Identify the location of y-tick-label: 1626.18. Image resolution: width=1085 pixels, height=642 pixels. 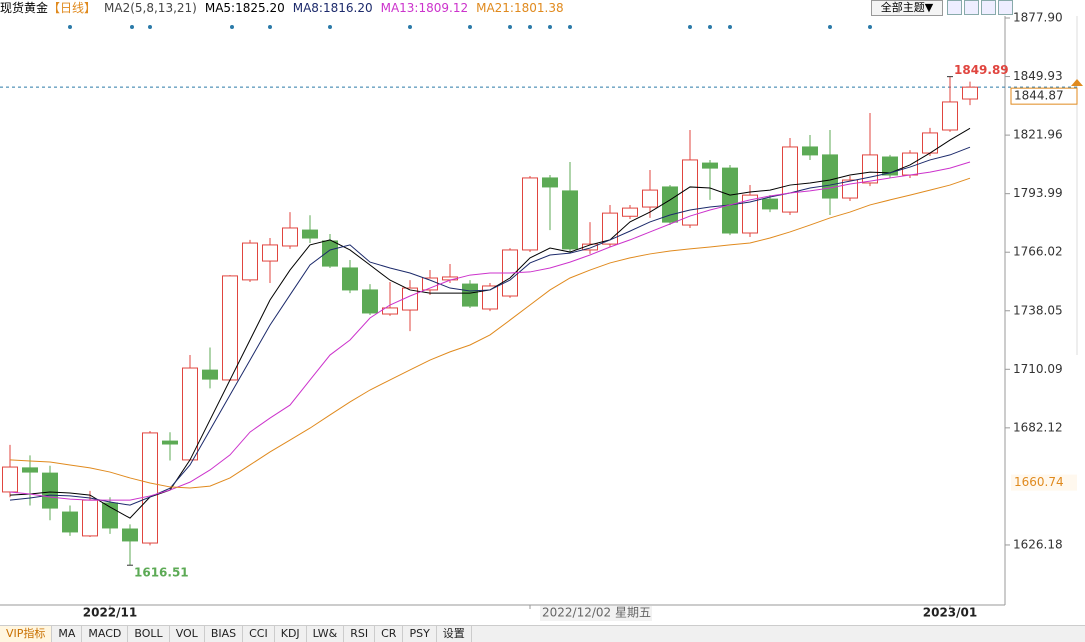
(1038, 544).